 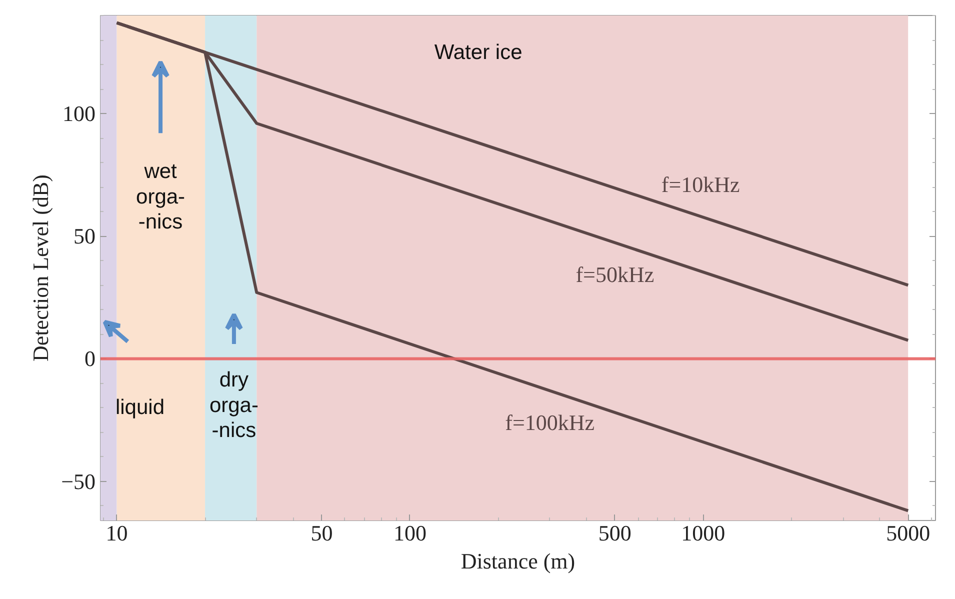 I want to click on x-tick-label: 1000, so click(x=703, y=533).